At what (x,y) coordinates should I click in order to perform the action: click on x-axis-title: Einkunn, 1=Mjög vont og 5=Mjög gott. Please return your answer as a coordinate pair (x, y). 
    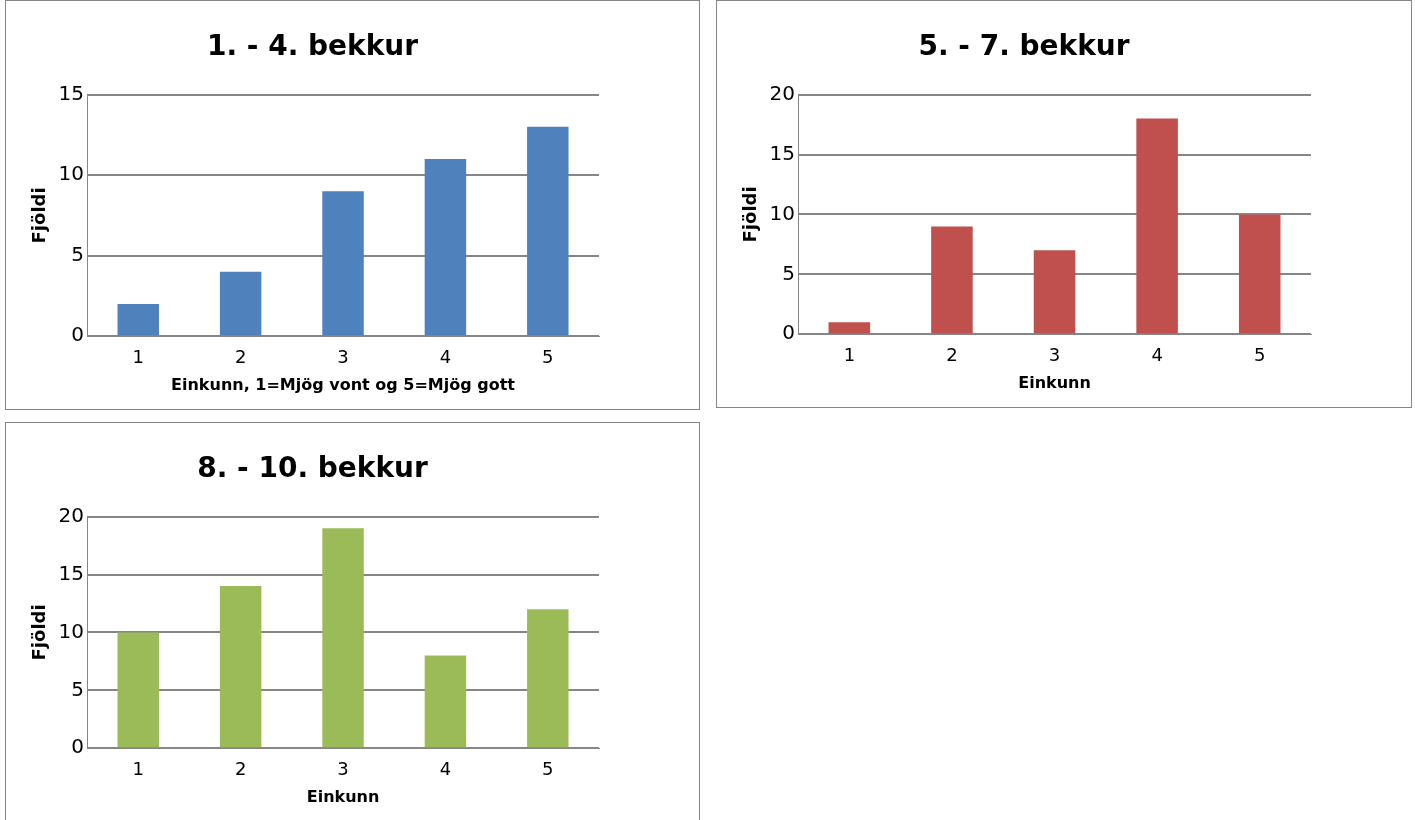
    Looking at the image, I should click on (343, 384).